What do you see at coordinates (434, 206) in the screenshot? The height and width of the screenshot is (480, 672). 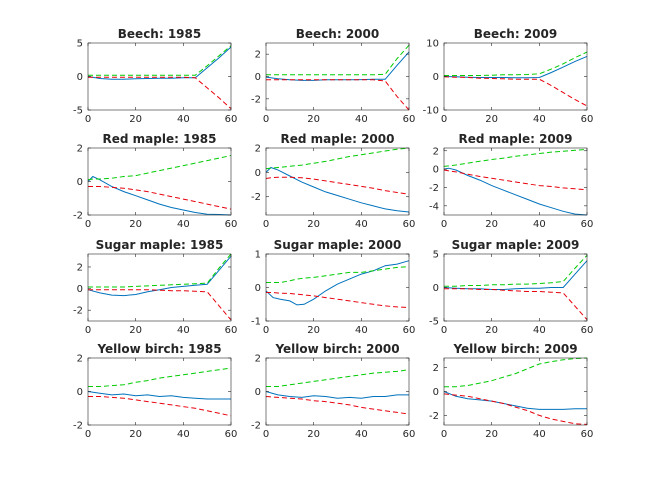 I see `y-tick-label: -4` at bounding box center [434, 206].